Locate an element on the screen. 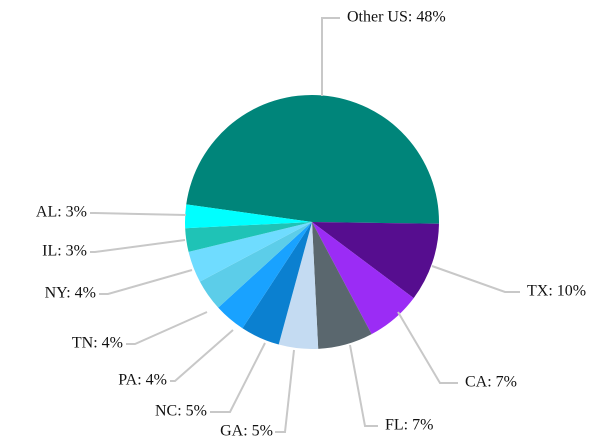 Image resolution: width=611 pixels, height=443 pixels. slice-label: FL: 7% is located at coordinates (409, 425).